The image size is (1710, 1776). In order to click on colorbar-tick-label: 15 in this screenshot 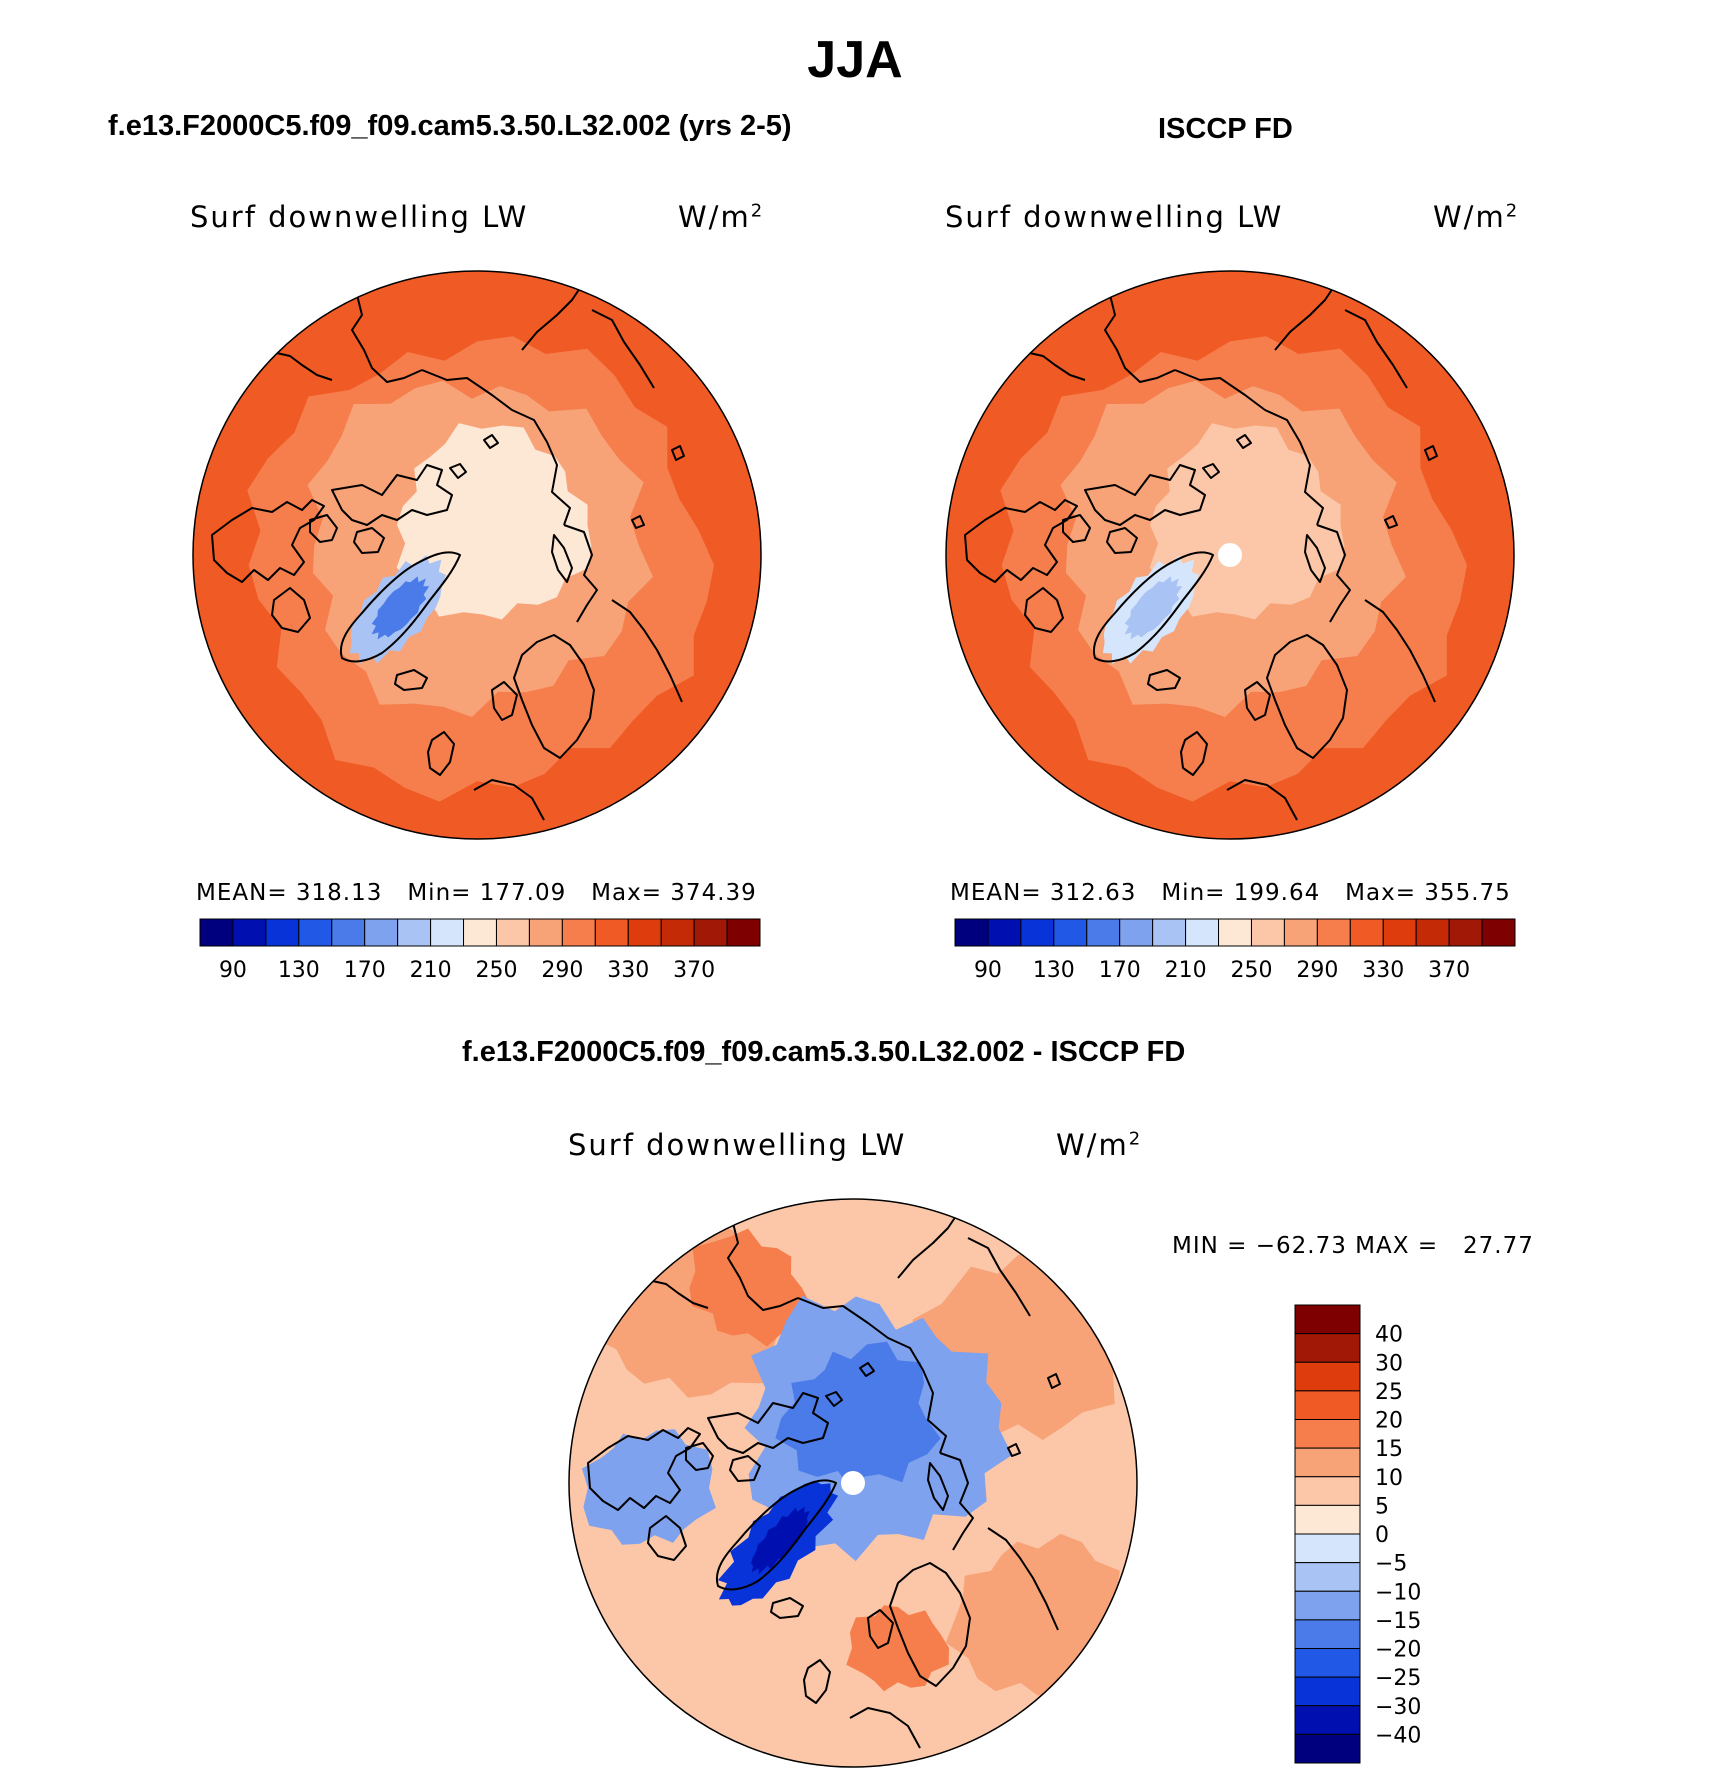, I will do `click(1389, 1449)`.